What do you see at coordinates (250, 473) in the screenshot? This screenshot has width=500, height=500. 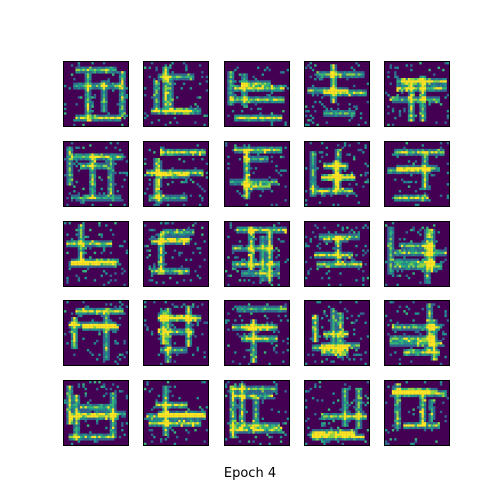 I see `epoch-caption: Epoch 4` at bounding box center [250, 473].